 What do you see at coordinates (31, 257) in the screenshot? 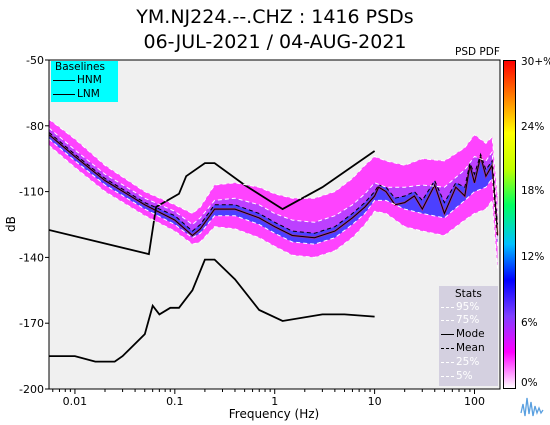
I see `y-tick-label: -140` at bounding box center [31, 257].